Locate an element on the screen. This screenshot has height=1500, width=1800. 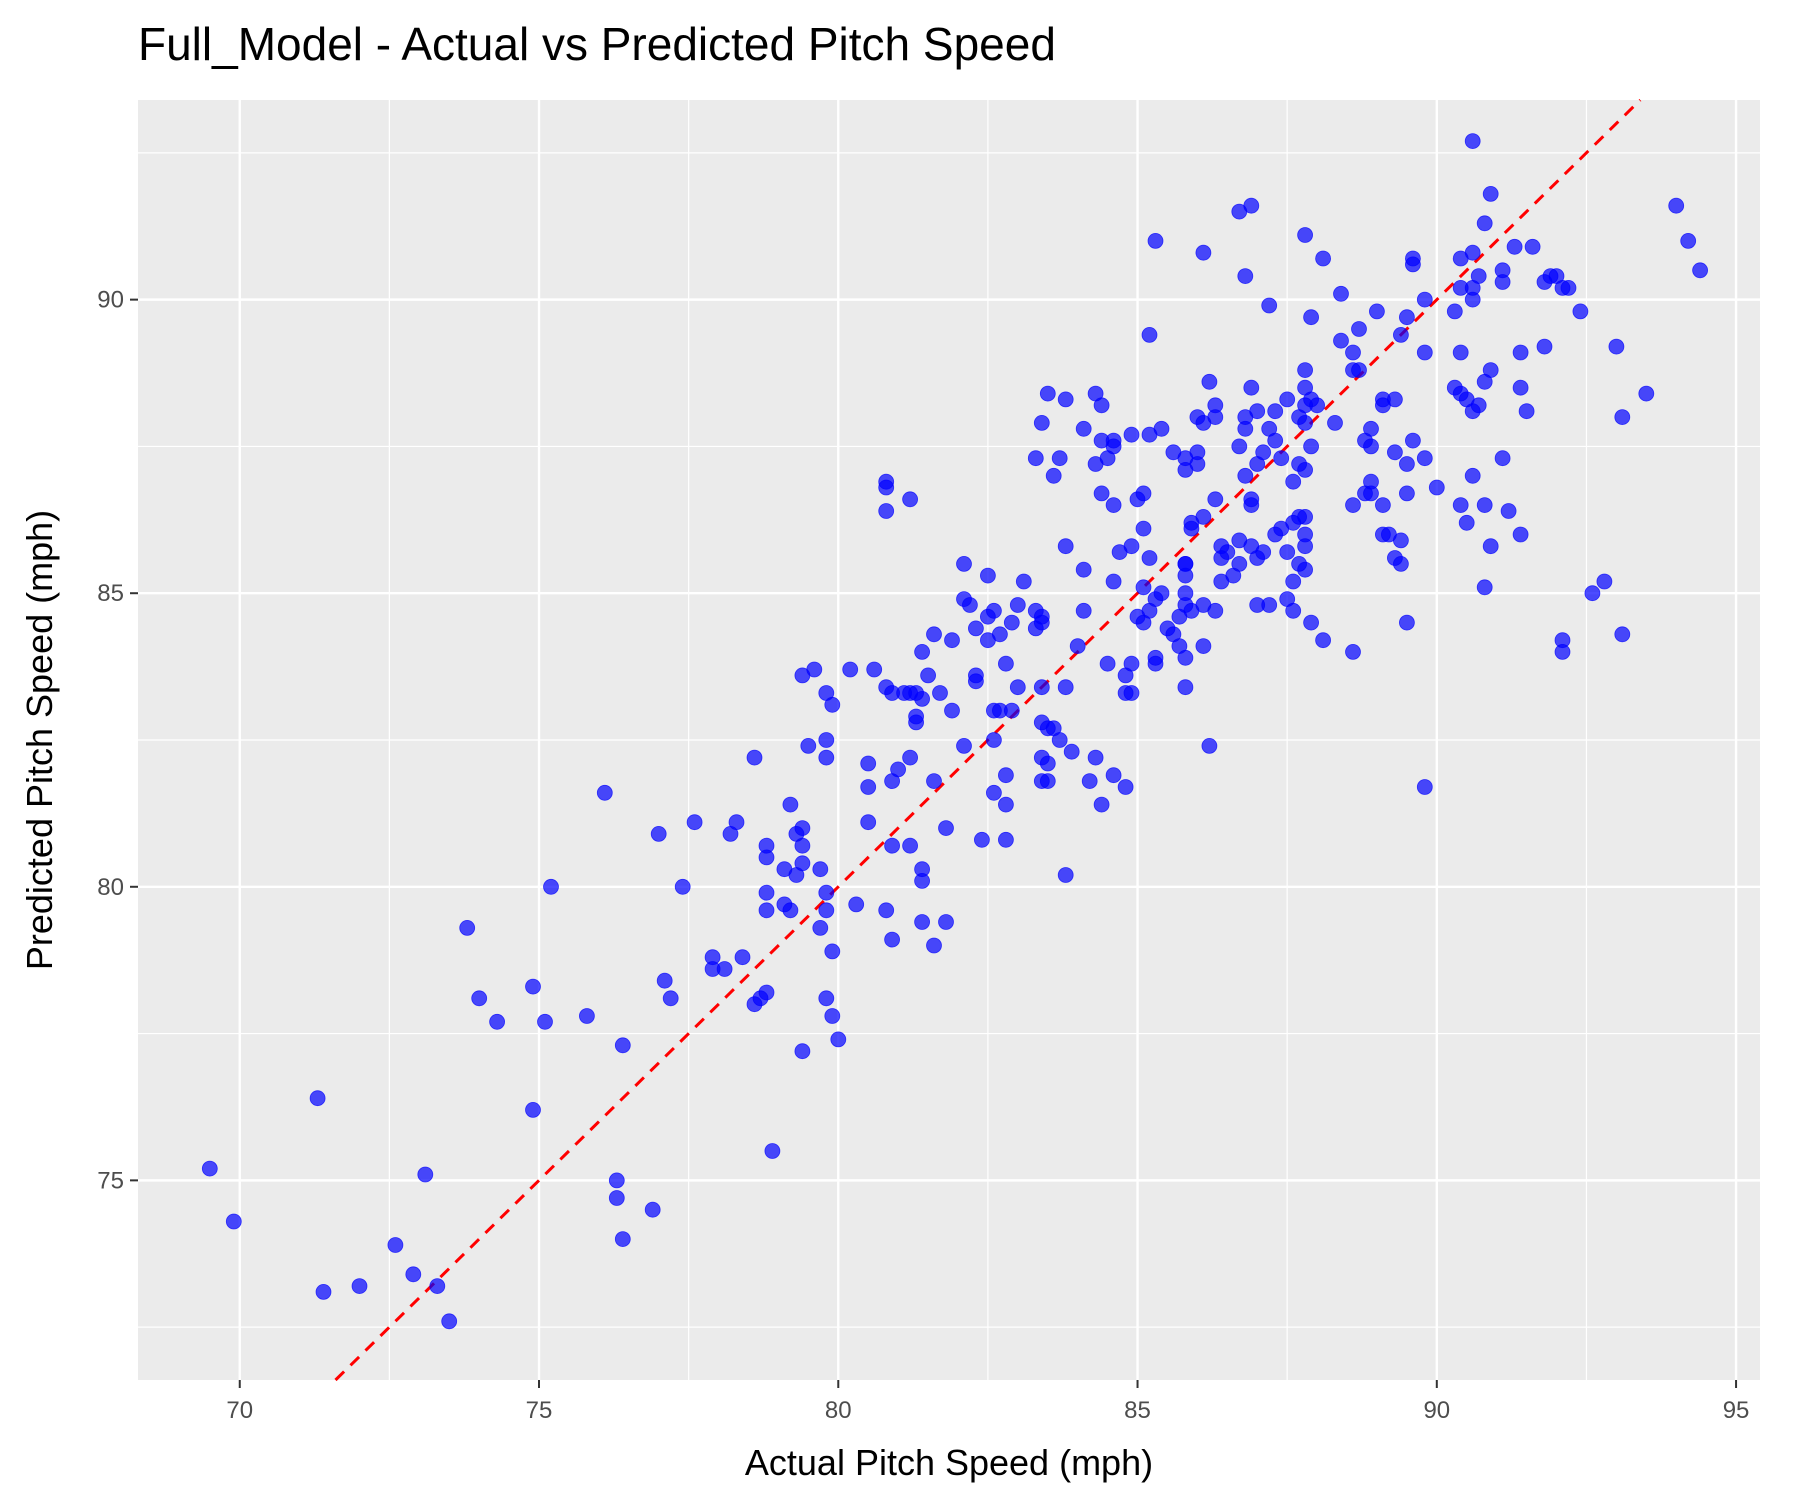
y-tick-label: 75 is located at coordinates (110, 1180).